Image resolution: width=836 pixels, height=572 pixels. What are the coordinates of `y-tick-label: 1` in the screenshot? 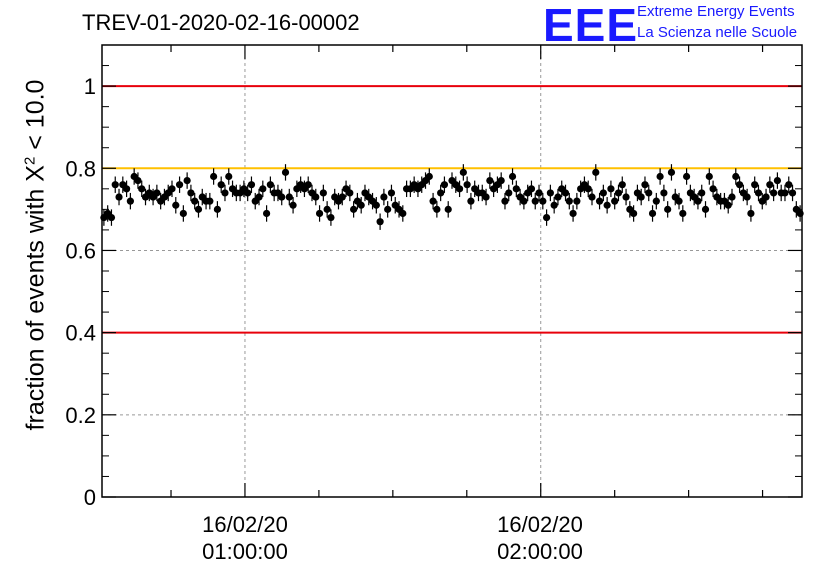 It's located at (90, 86).